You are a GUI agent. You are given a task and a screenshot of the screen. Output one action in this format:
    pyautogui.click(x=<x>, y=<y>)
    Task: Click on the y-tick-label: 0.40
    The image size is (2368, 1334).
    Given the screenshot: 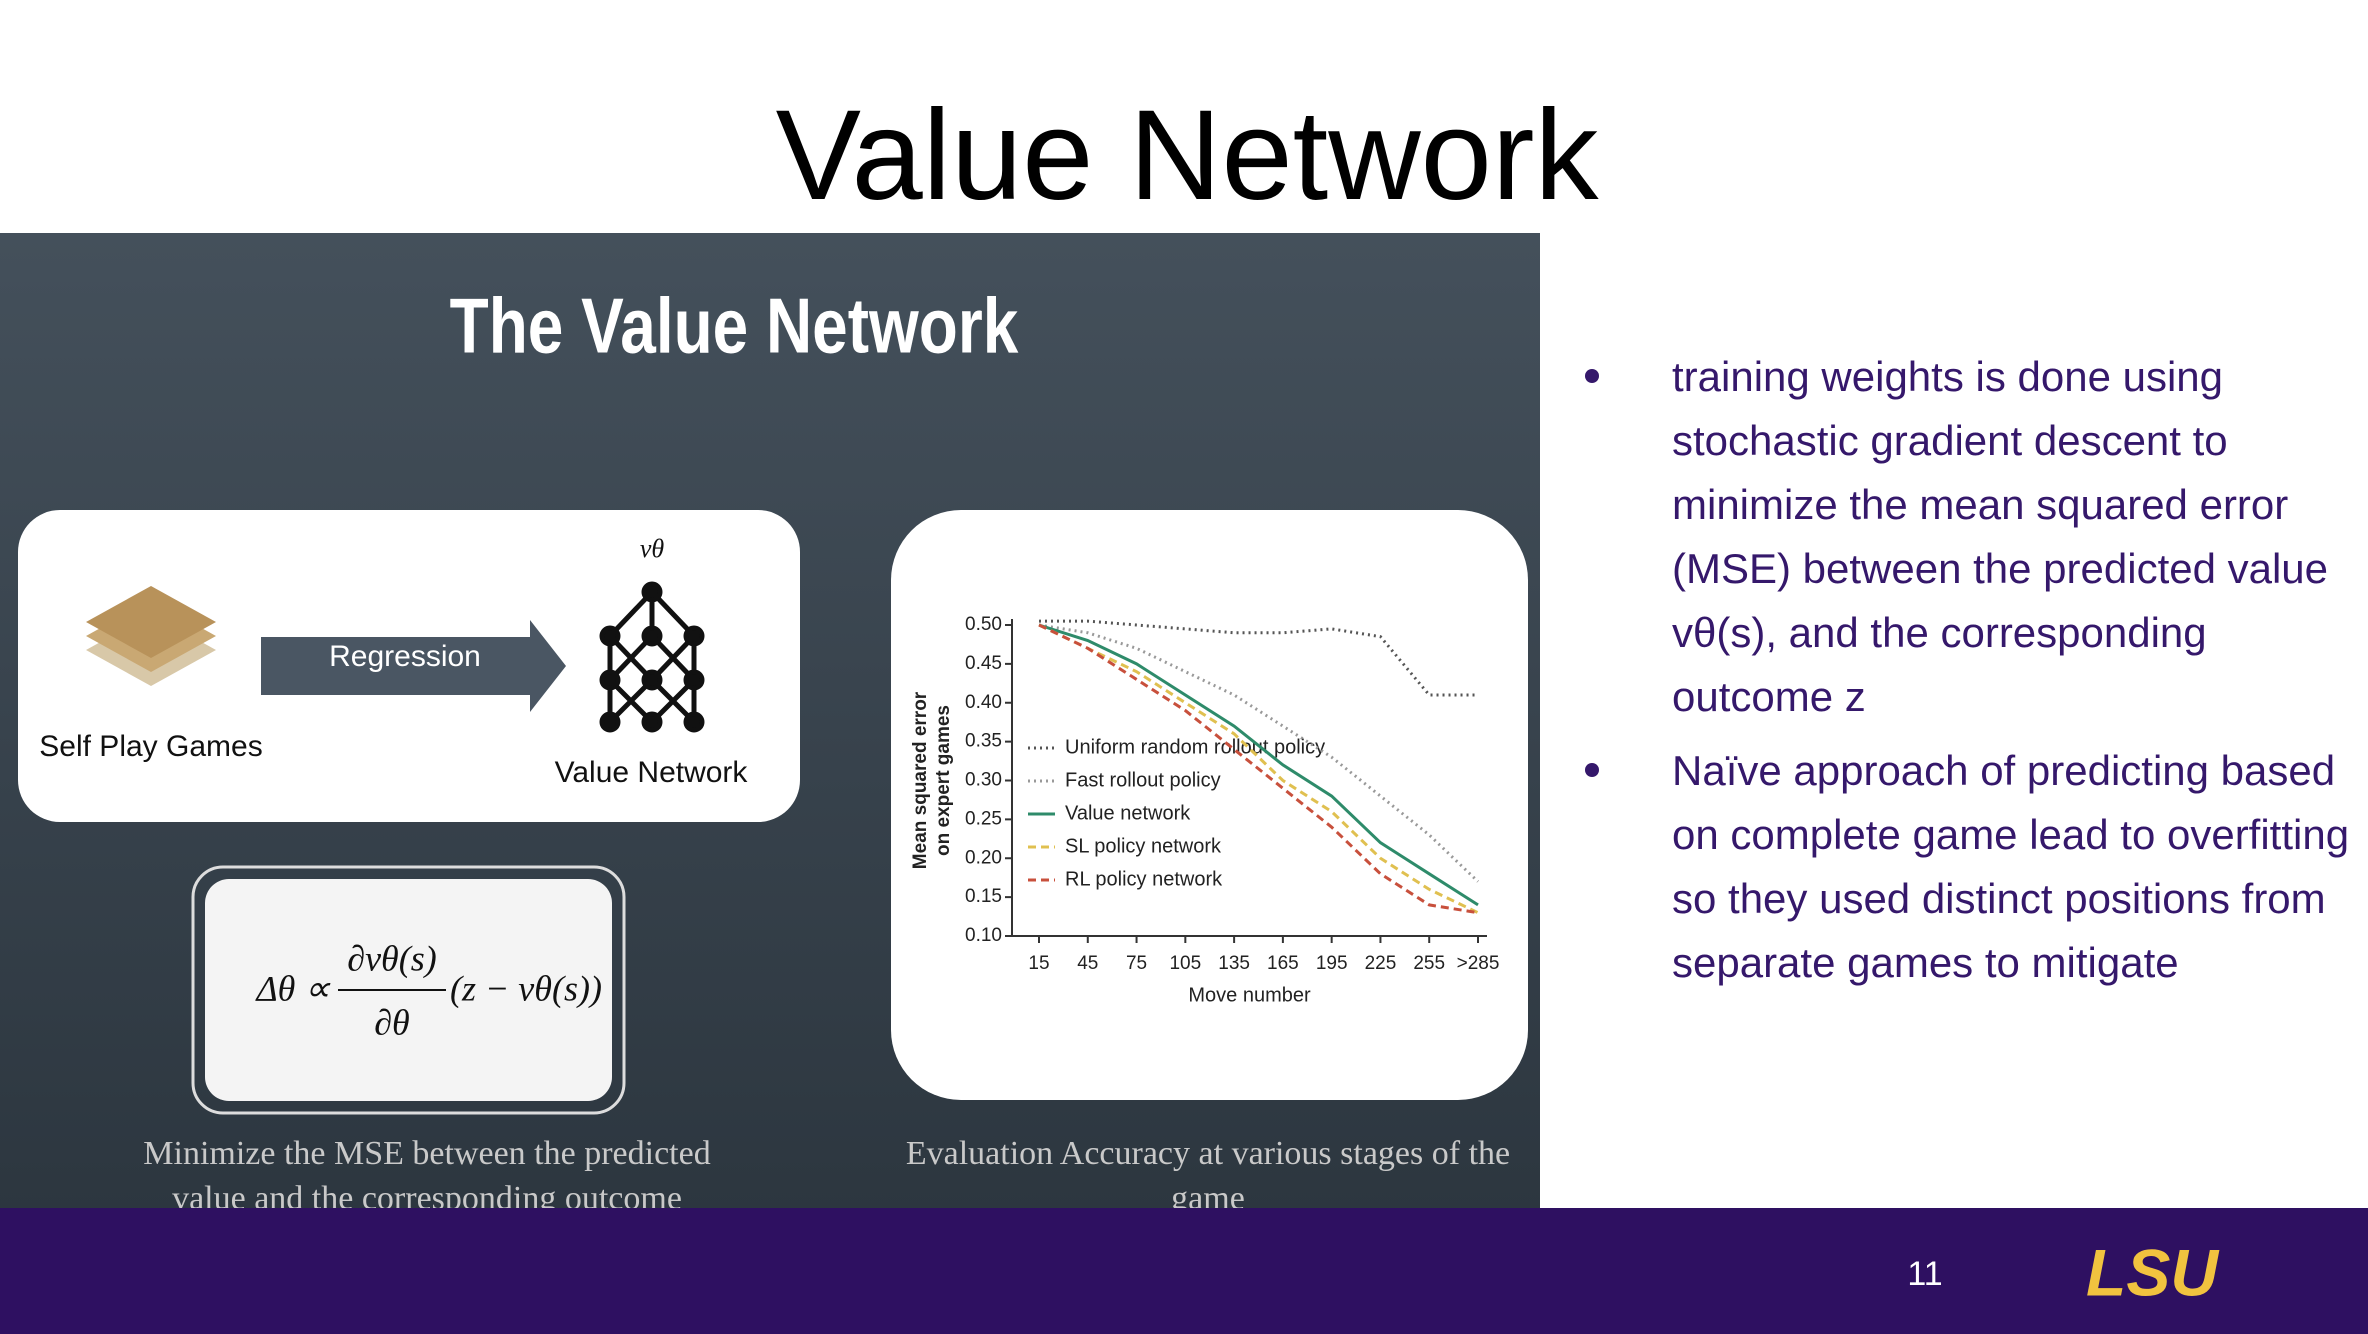 What is the action you would take?
    pyautogui.click(x=983, y=702)
    